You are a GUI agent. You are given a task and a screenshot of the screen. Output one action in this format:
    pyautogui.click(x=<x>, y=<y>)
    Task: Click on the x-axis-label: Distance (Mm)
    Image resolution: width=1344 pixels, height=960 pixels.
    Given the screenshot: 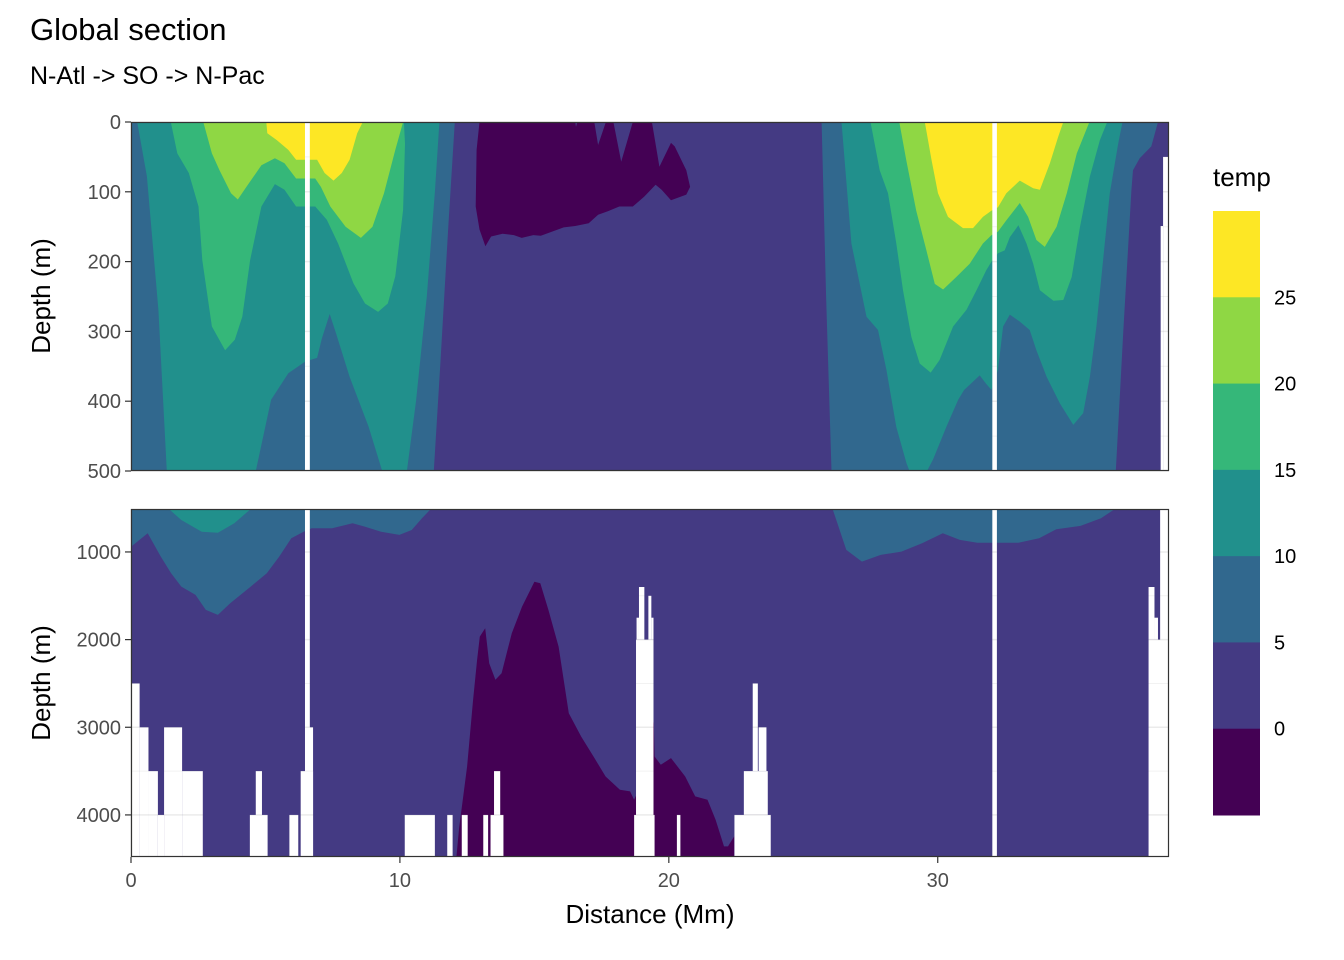 What is the action you would take?
    pyautogui.click(x=649, y=914)
    